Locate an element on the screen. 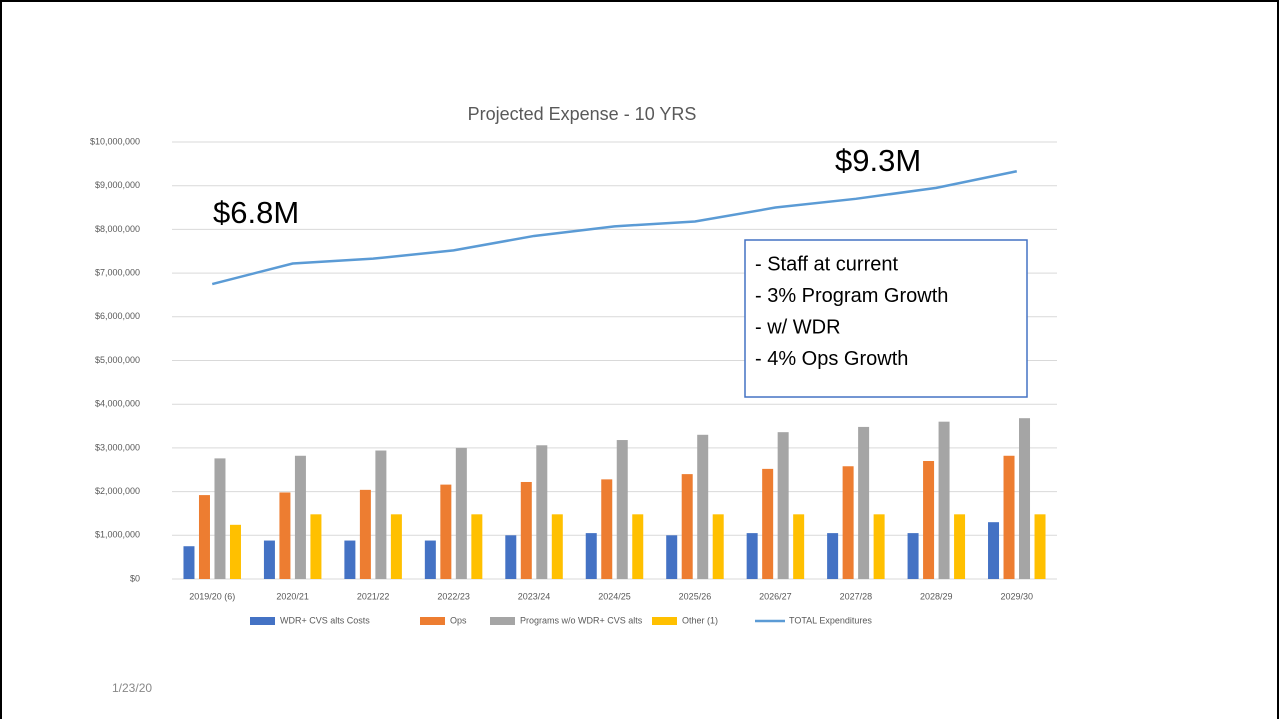 Image resolution: width=1279 pixels, height=719 pixels. legend-label: Programs w/o WDR+ CVS alts is located at coordinates (581, 620).